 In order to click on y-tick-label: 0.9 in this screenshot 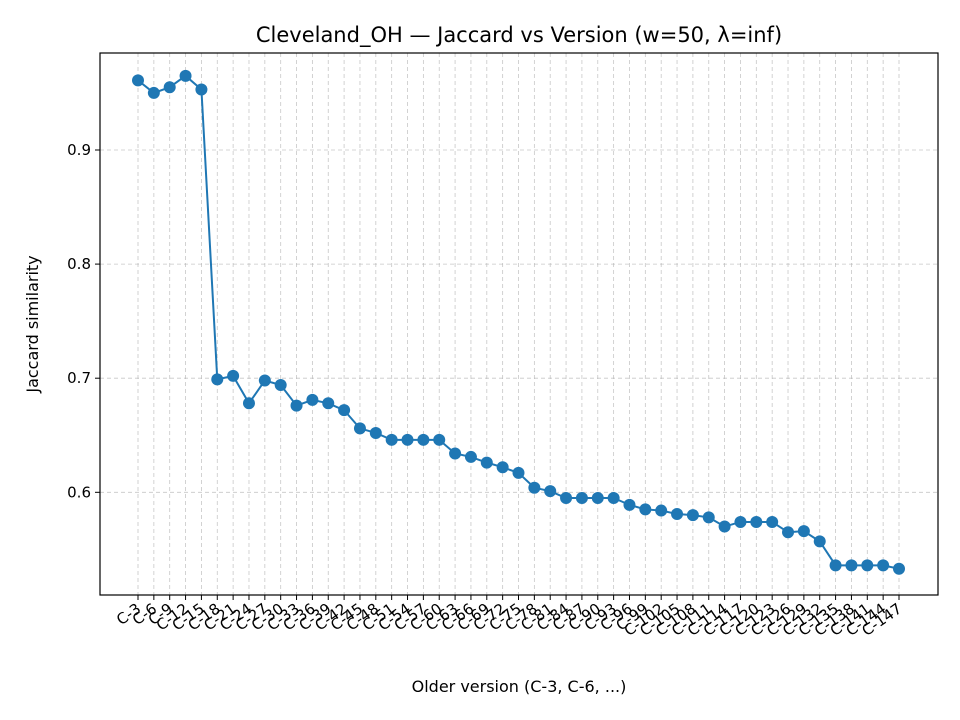, I will do `click(79, 150)`.